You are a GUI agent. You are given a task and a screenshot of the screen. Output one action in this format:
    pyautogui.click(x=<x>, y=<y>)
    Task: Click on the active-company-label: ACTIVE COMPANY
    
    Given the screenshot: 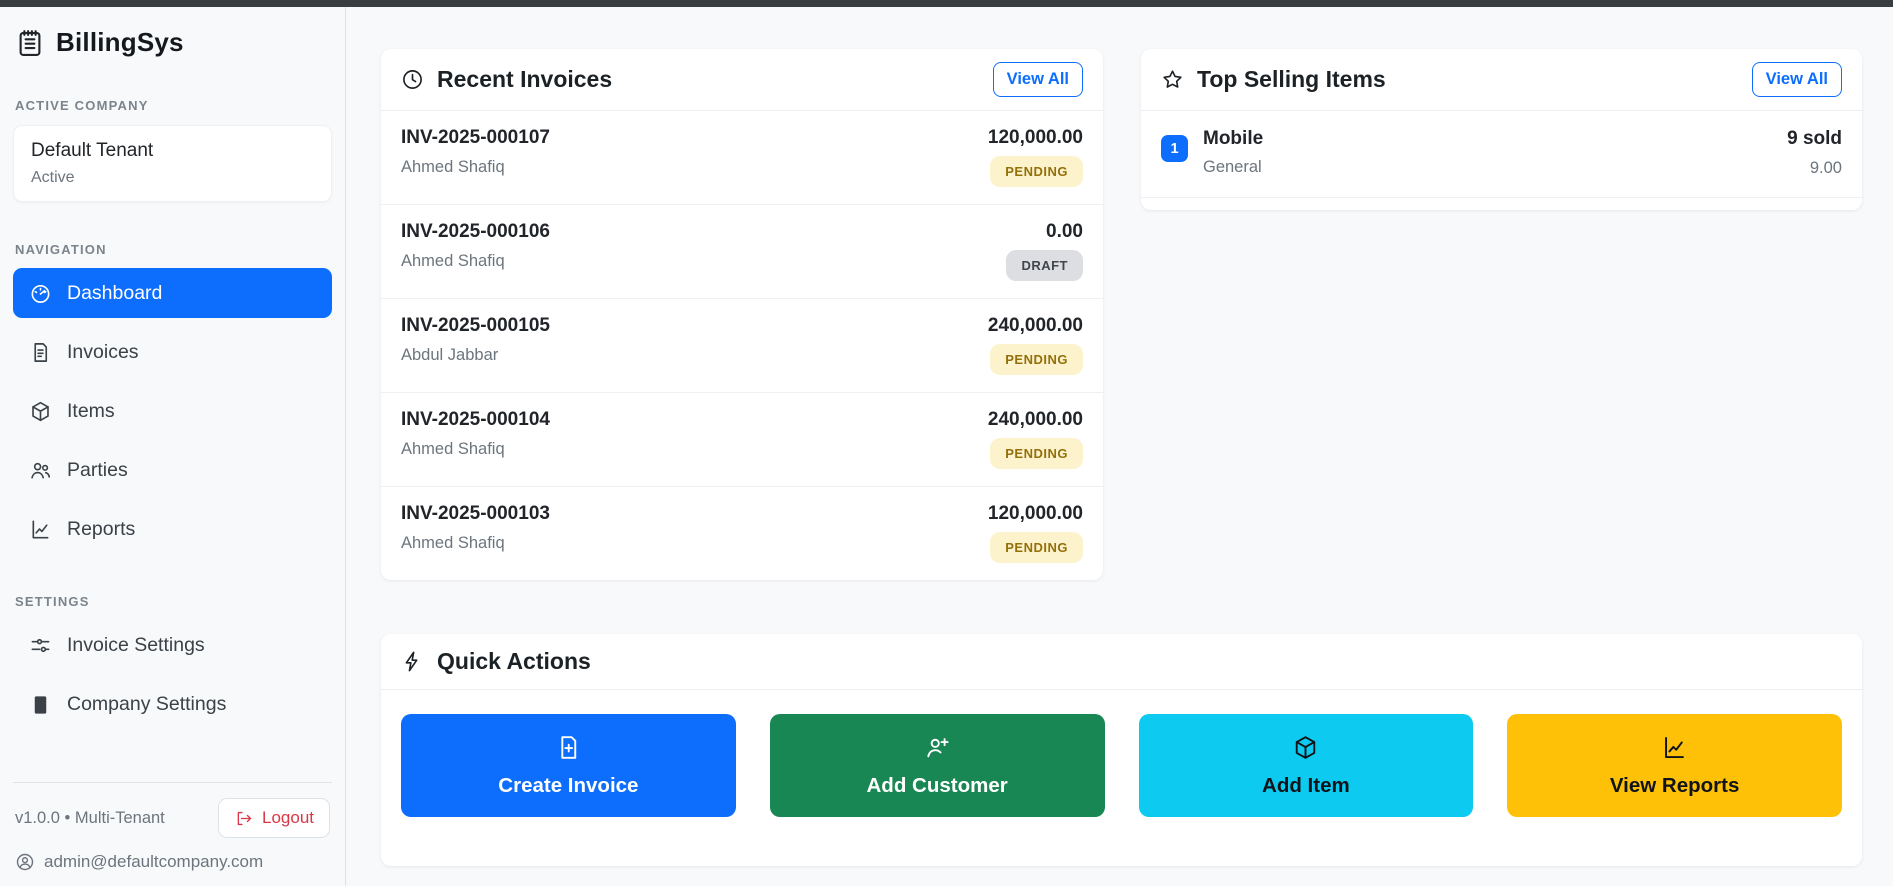 What is the action you would take?
    pyautogui.click(x=82, y=105)
    